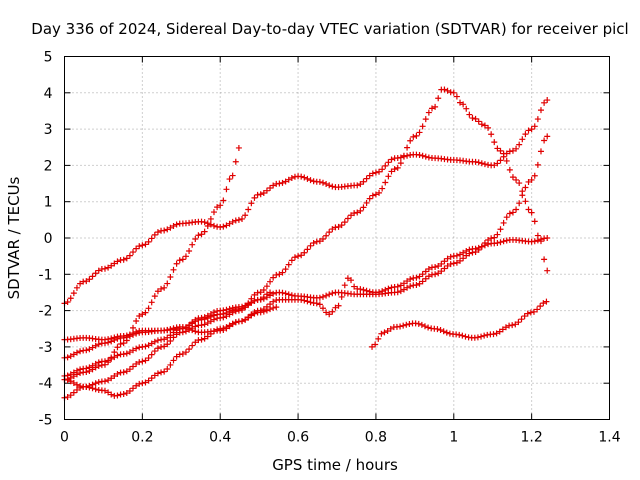  Describe the element at coordinates (64, 438) in the screenshot. I see `x-tick-label: 0` at that location.